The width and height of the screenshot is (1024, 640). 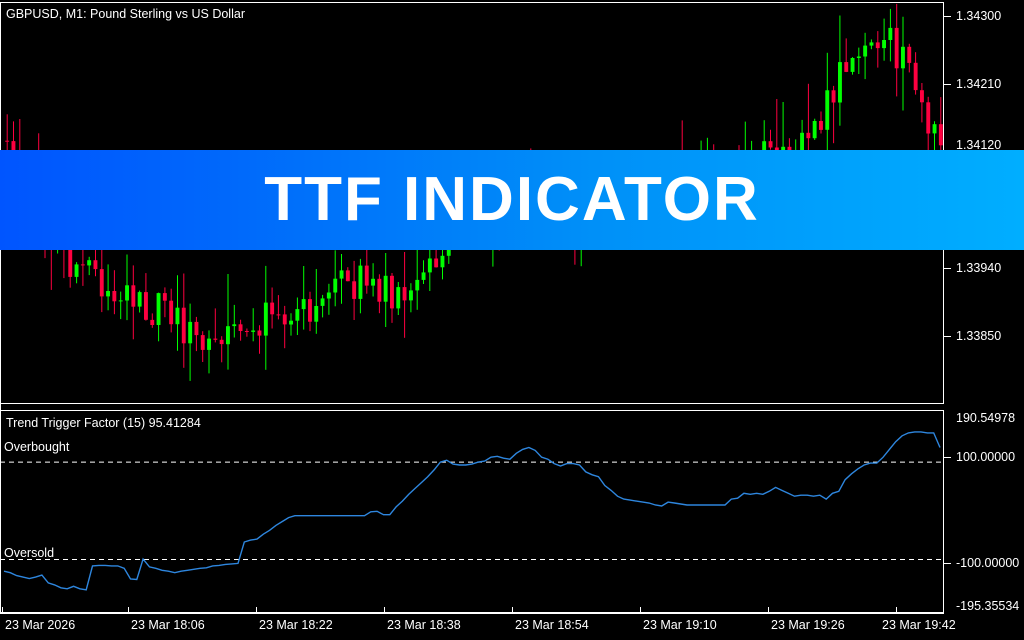 What do you see at coordinates (979, 84) in the screenshot?
I see `price-axis-label-1: 1.34210` at bounding box center [979, 84].